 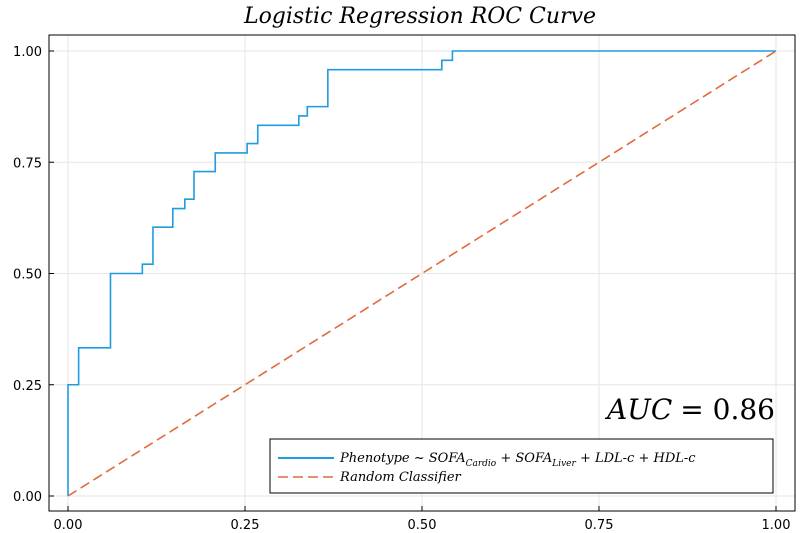 What do you see at coordinates (727, 409) in the screenshot?
I see `auc-value: = 0.86` at bounding box center [727, 409].